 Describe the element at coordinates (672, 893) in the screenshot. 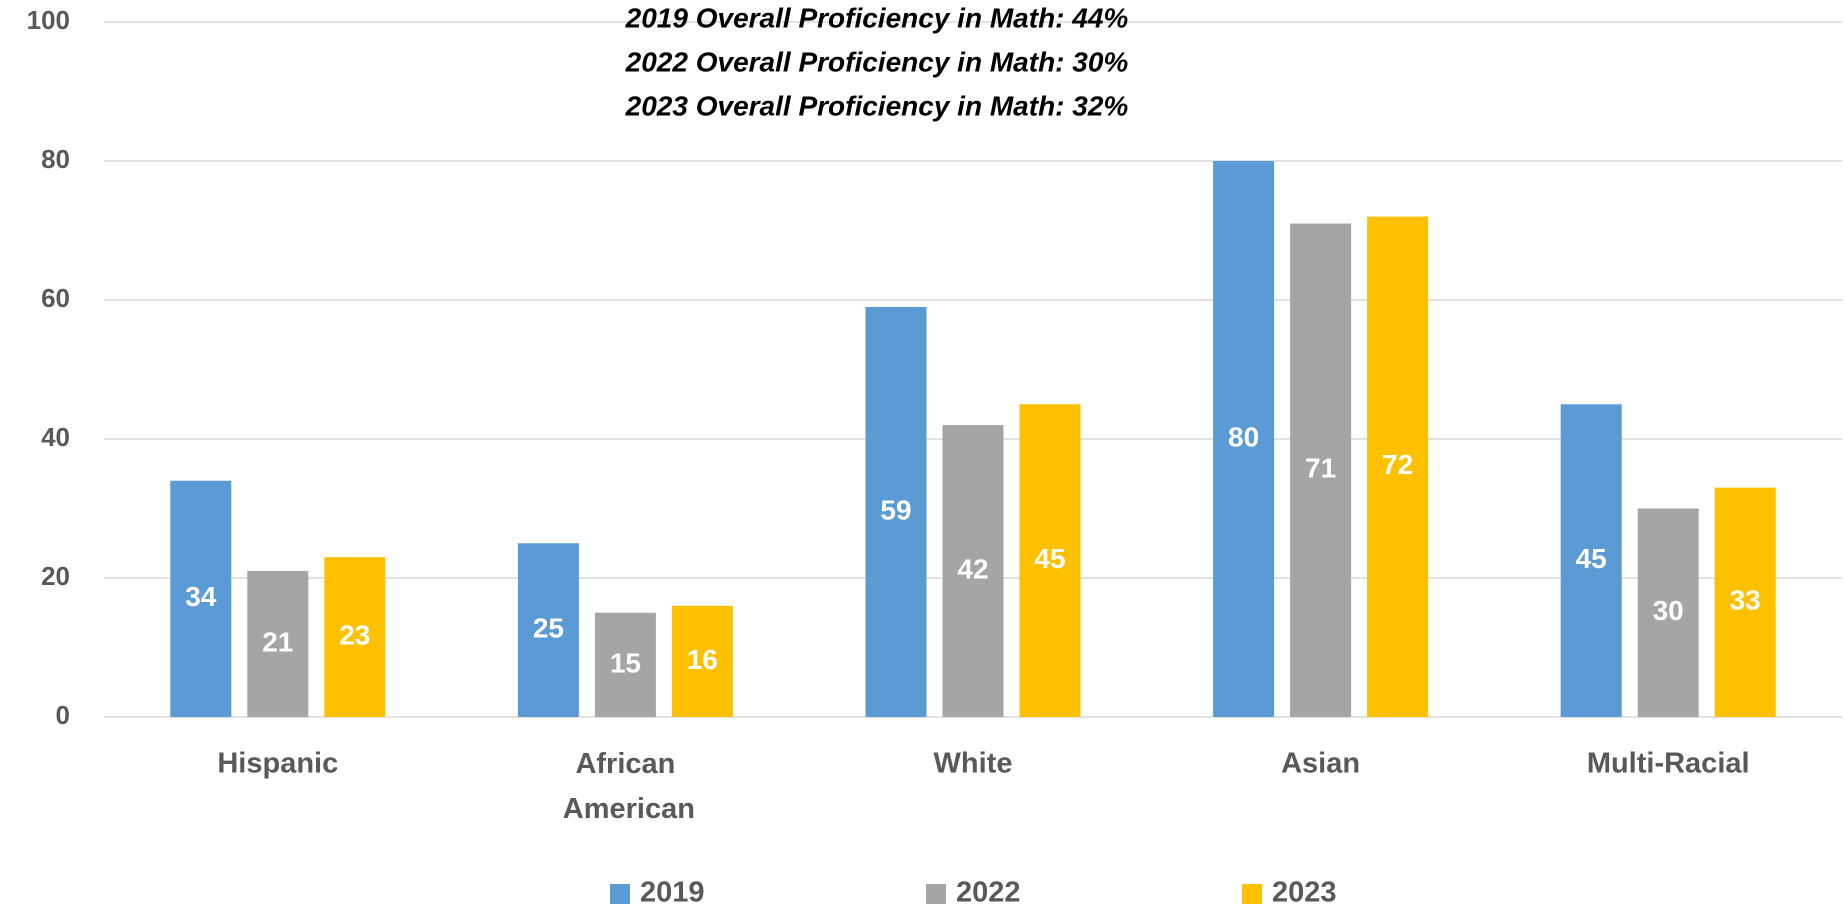

I see `legend-label: 2019` at that location.